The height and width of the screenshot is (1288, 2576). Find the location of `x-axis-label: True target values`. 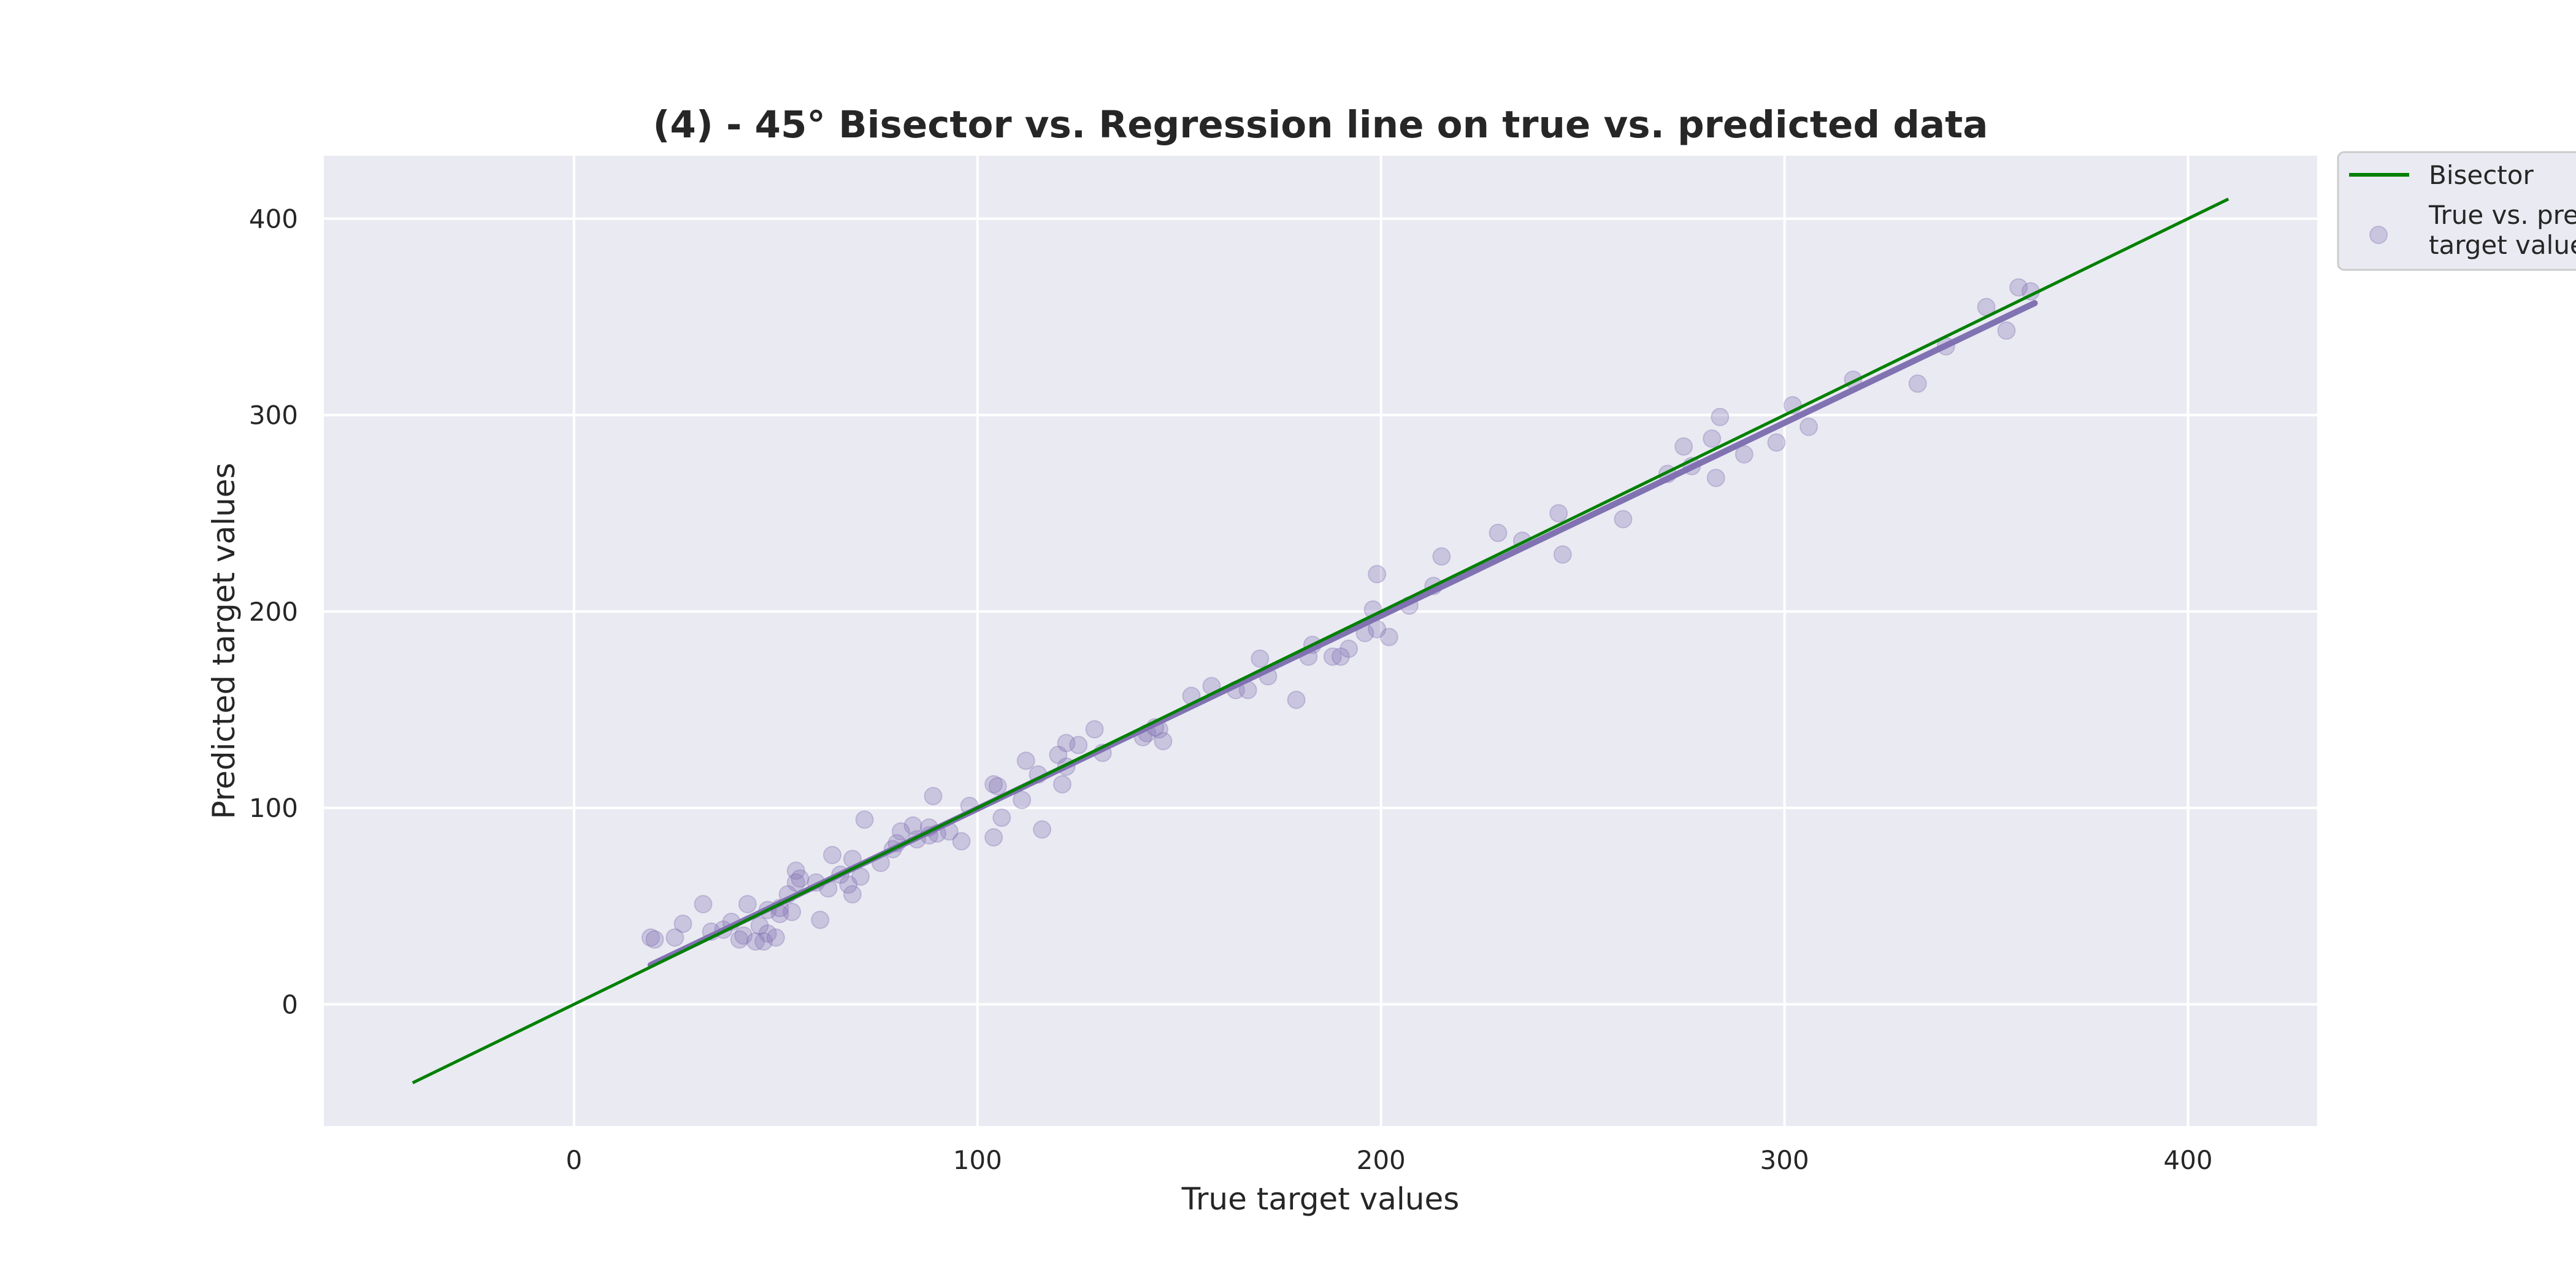

x-axis-label: True target values is located at coordinates (1320, 1199).